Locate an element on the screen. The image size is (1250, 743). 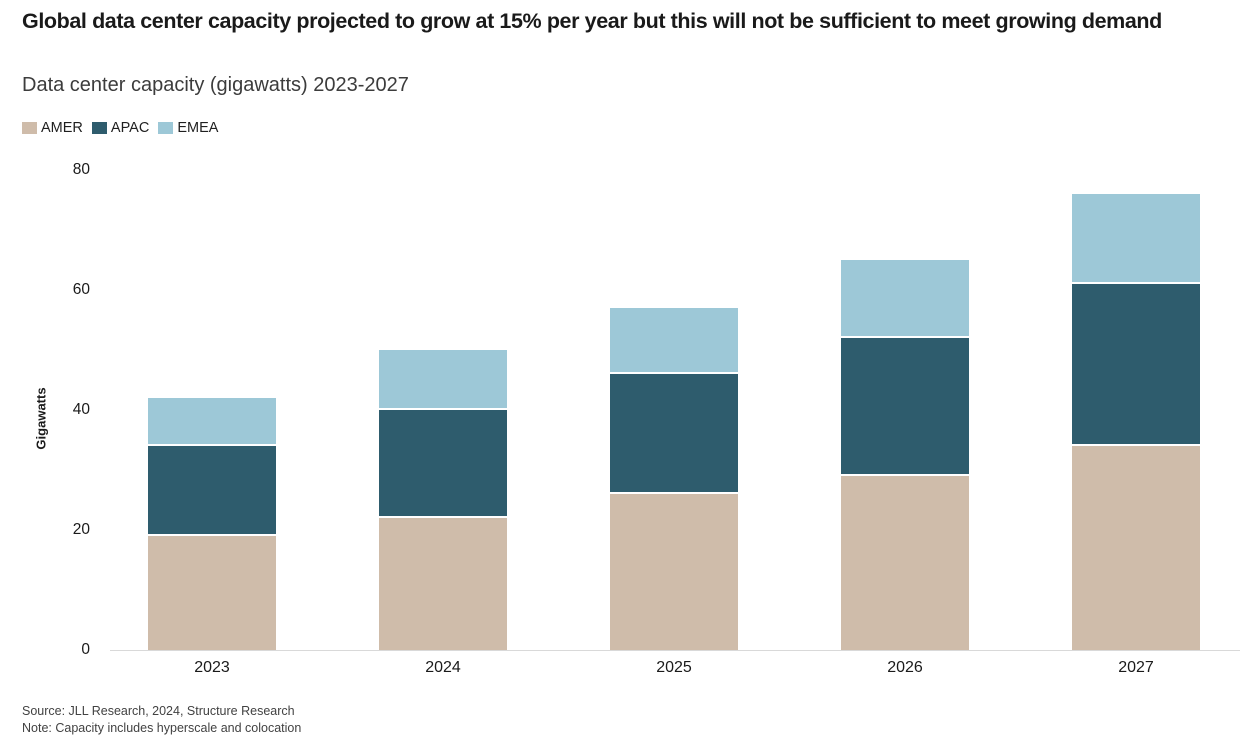
legend: AMER APAC EMEA is located at coordinates (120, 128).